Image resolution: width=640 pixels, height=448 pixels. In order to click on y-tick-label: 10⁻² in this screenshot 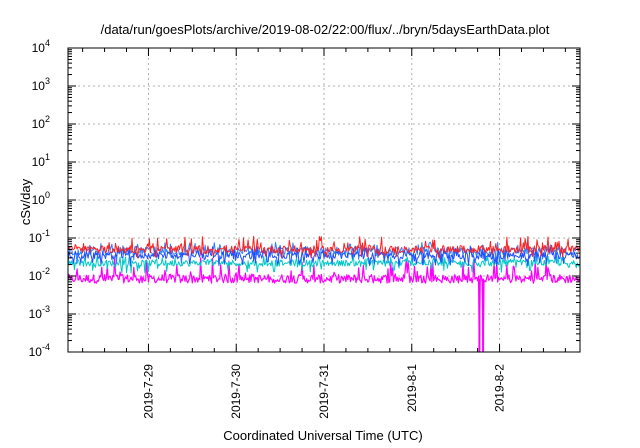, I will do `click(39, 274)`.